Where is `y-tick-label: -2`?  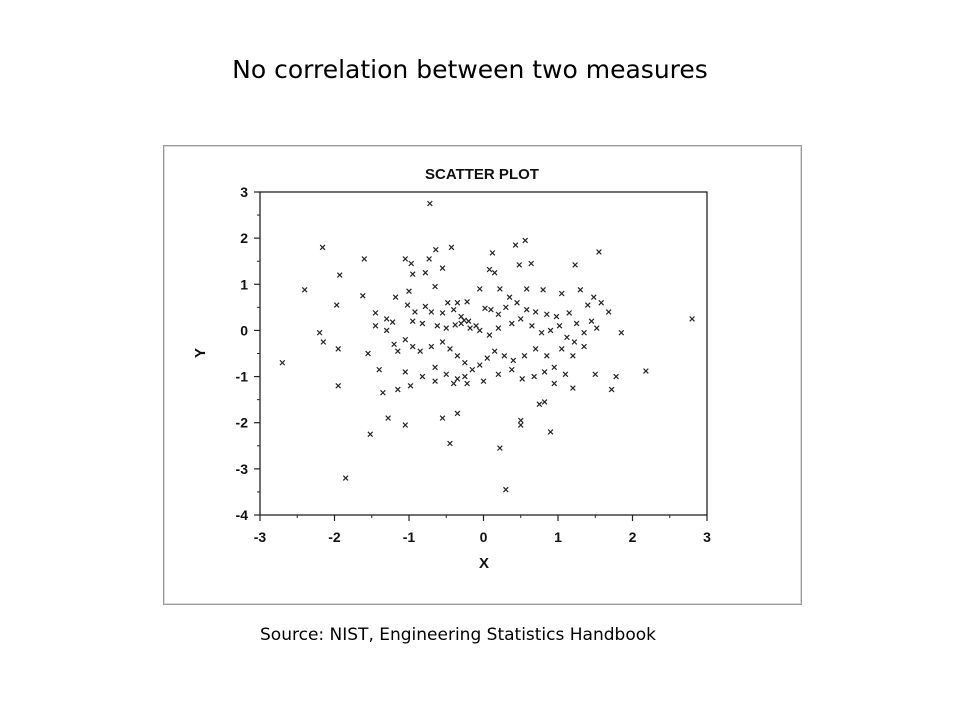
y-tick-label: -2 is located at coordinates (242, 423).